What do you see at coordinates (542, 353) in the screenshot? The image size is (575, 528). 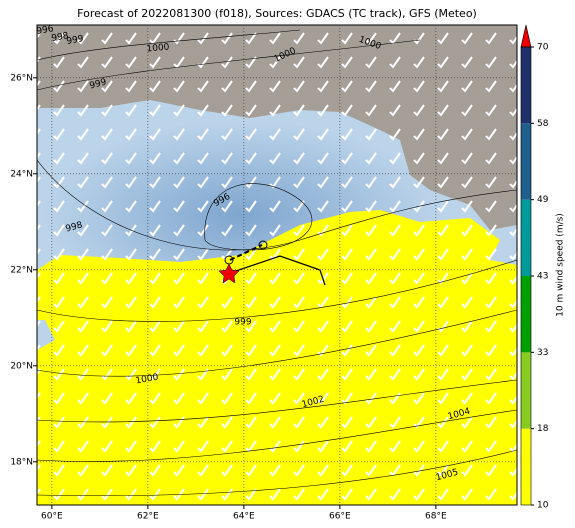 I see `colorbar-tick-label: 33` at bounding box center [542, 353].